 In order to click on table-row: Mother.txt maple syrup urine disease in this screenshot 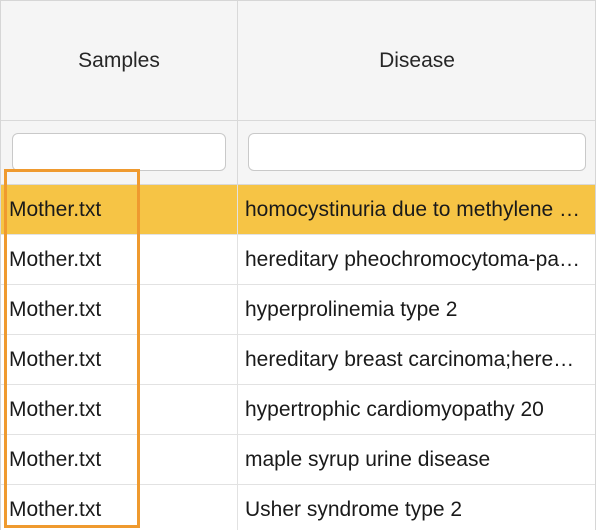, I will do `click(298, 460)`.